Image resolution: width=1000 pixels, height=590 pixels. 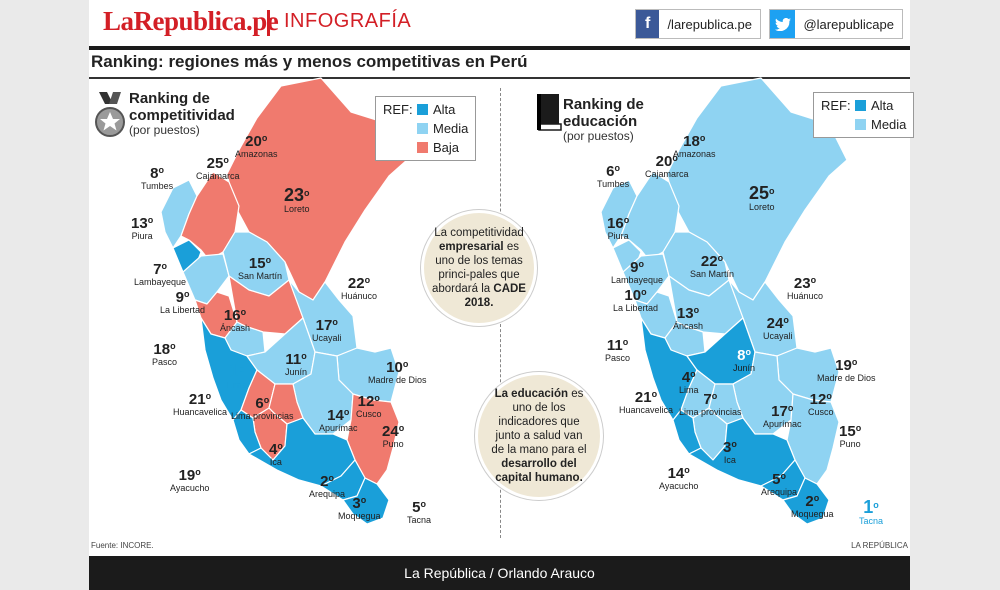 What do you see at coordinates (262, 408) in the screenshot?
I see `region-label-lima-provincias: 6o Lima provincias` at bounding box center [262, 408].